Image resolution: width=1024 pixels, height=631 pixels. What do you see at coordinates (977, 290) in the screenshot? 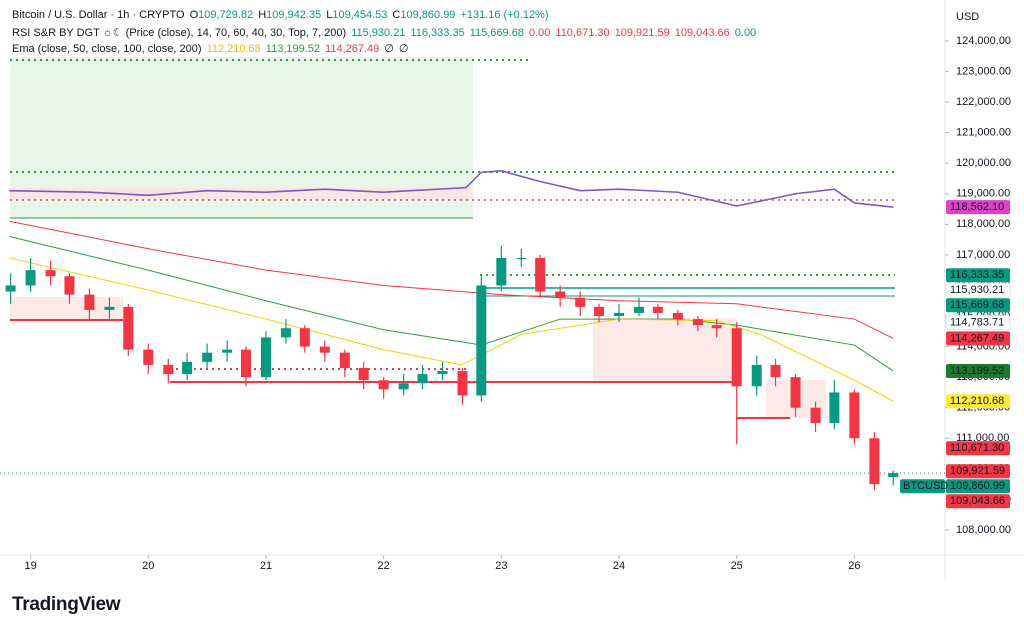
I see `price-label: 115,930.21` at bounding box center [977, 290].